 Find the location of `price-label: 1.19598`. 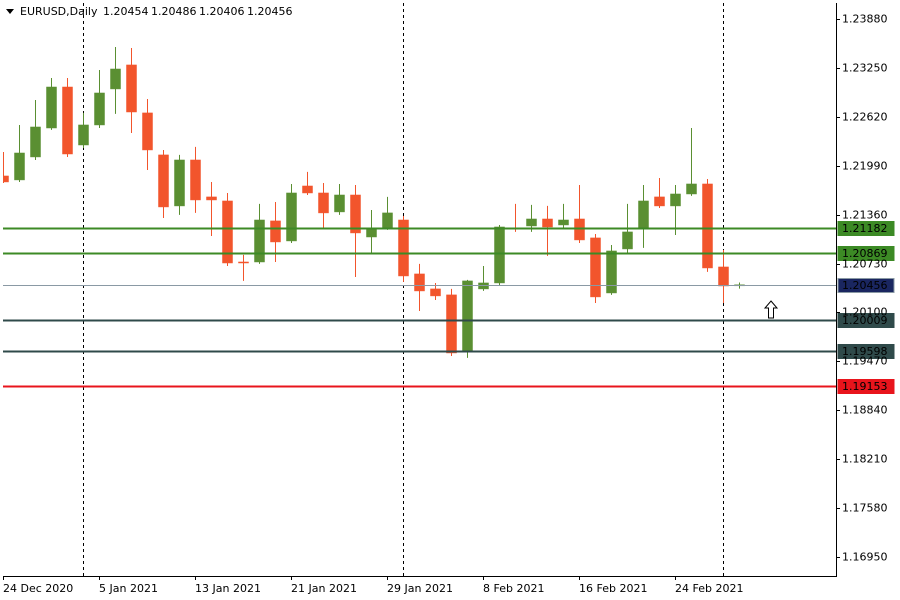

price-label: 1.19598 is located at coordinates (865, 351).